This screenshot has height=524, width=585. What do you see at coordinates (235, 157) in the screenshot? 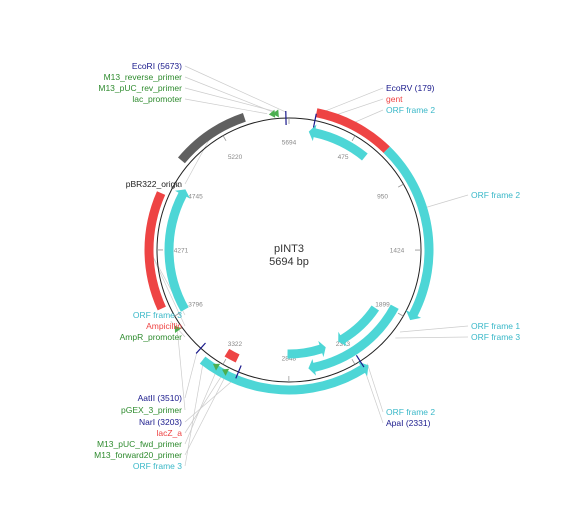
I see `tick-label: 5220` at bounding box center [235, 157].